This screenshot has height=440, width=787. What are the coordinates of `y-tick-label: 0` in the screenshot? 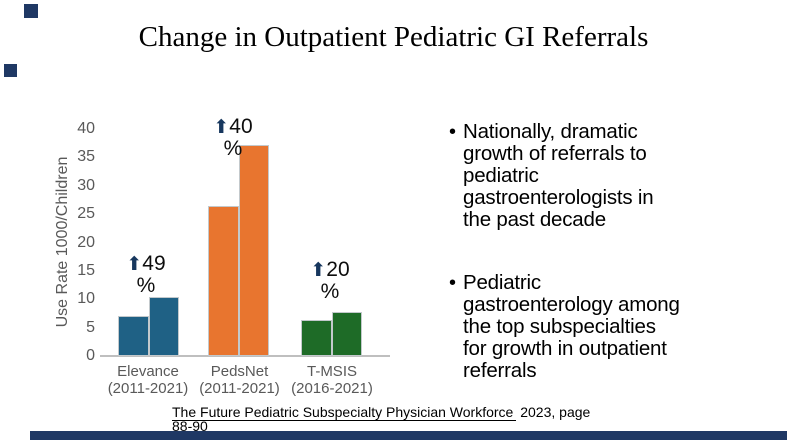 It's located at (90, 355).